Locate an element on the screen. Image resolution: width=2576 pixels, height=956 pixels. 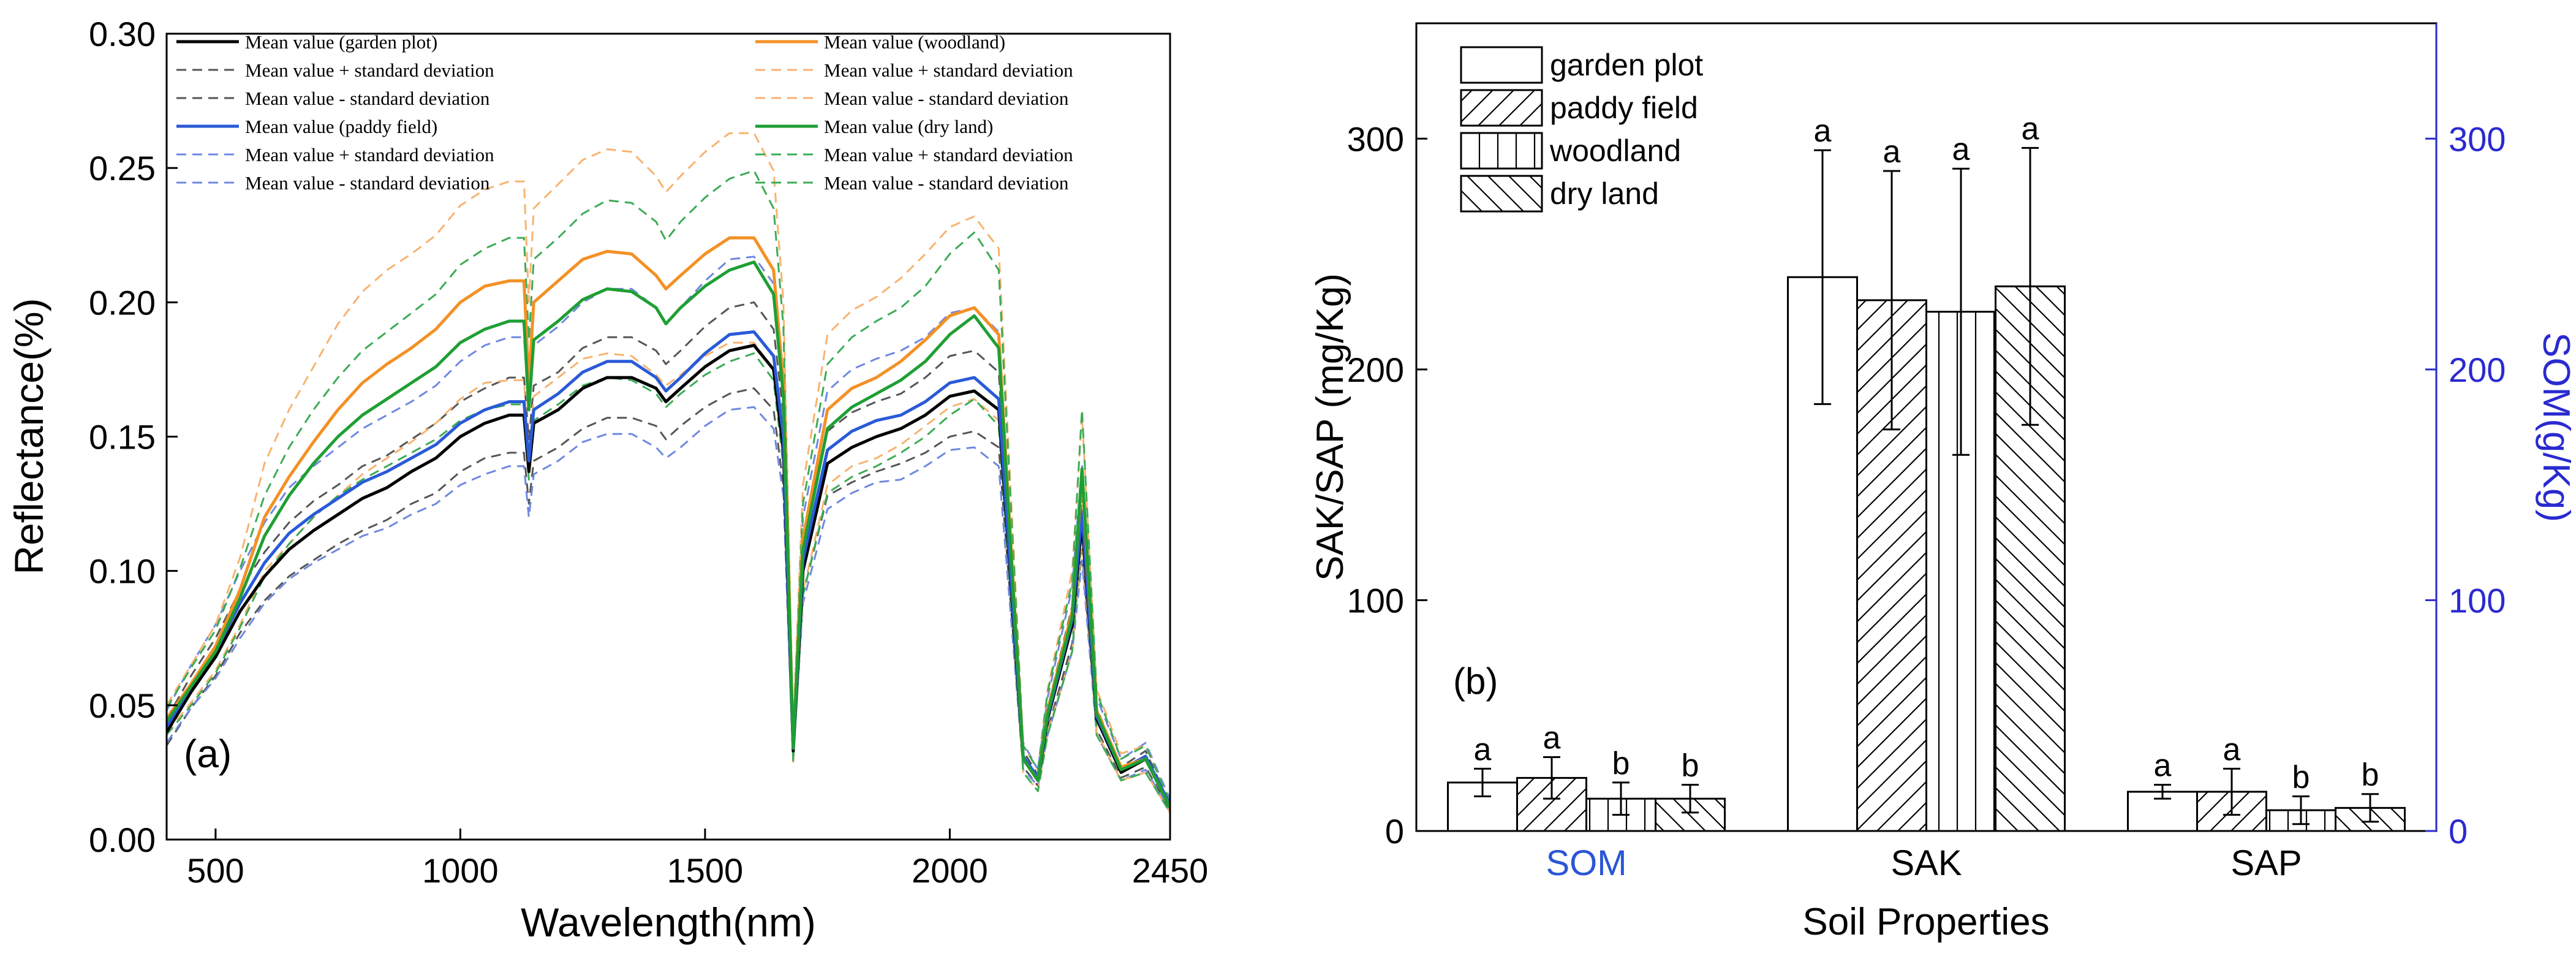
a-legend-label-5: Mean value + standard deviation is located at coordinates (369, 154).